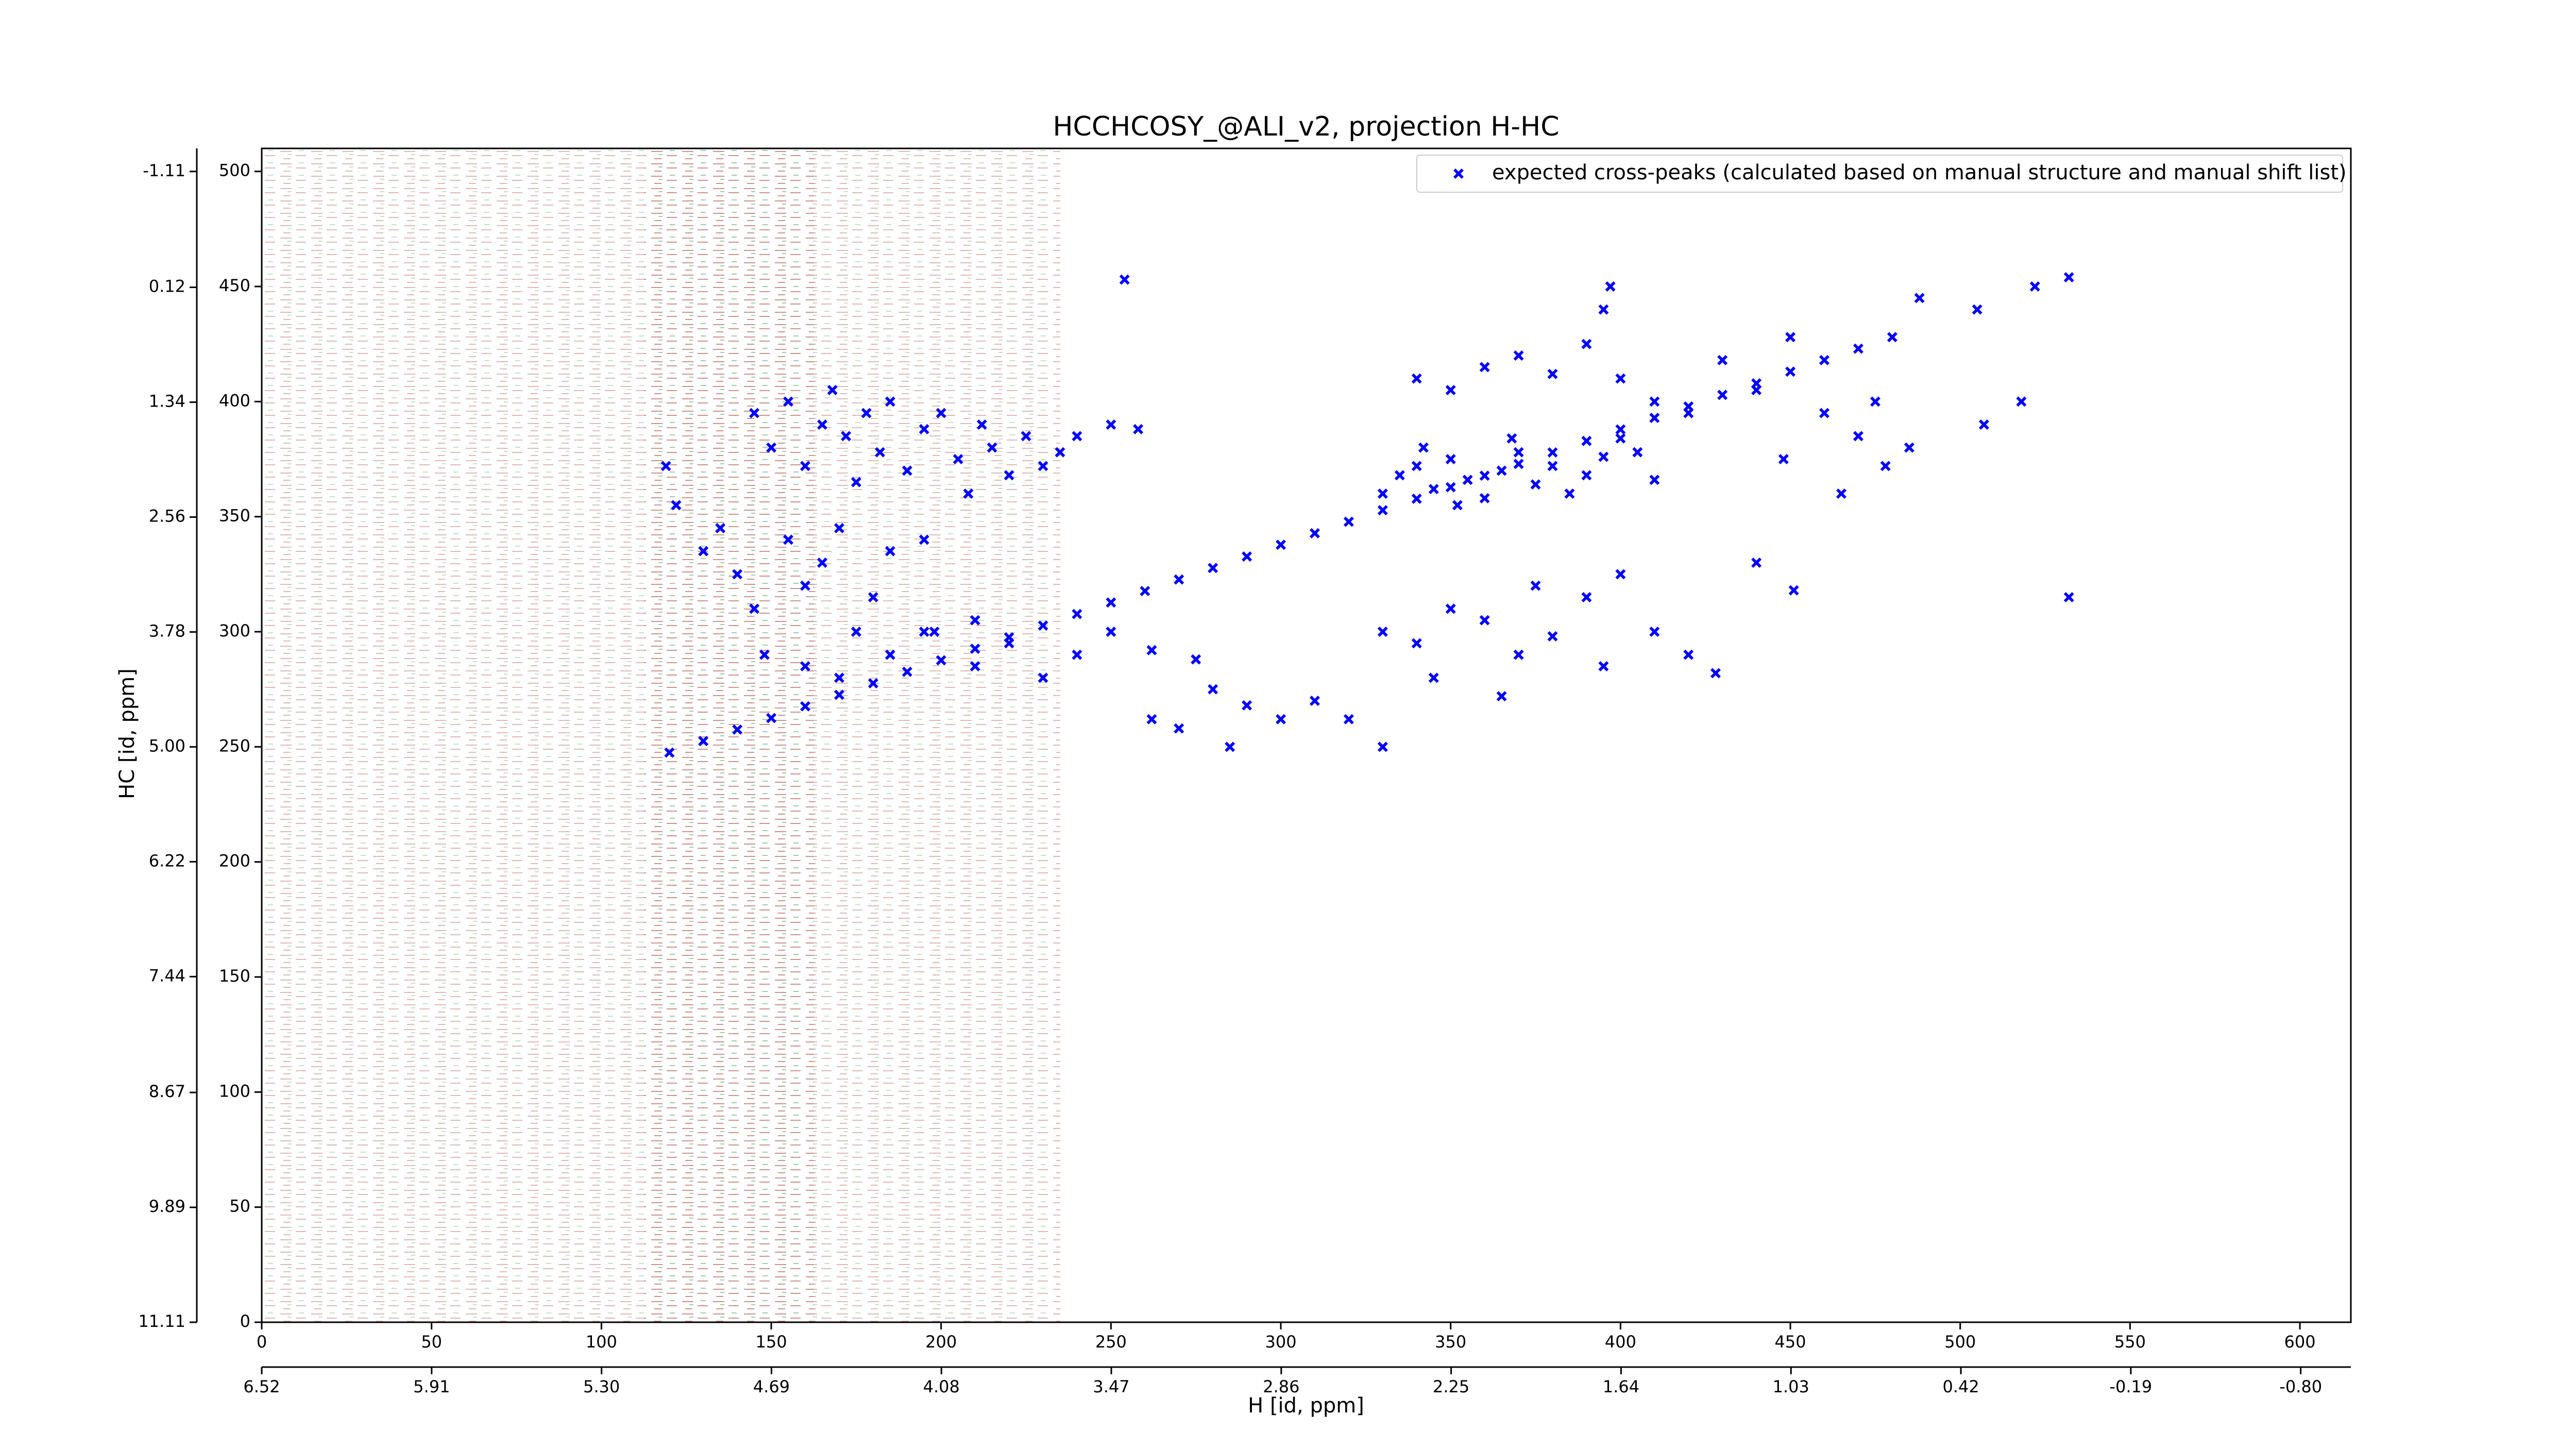 This screenshot has width=2576, height=1449. What do you see at coordinates (1306, 1406) in the screenshot?
I see `x-axis-label: H [id, ppm]` at bounding box center [1306, 1406].